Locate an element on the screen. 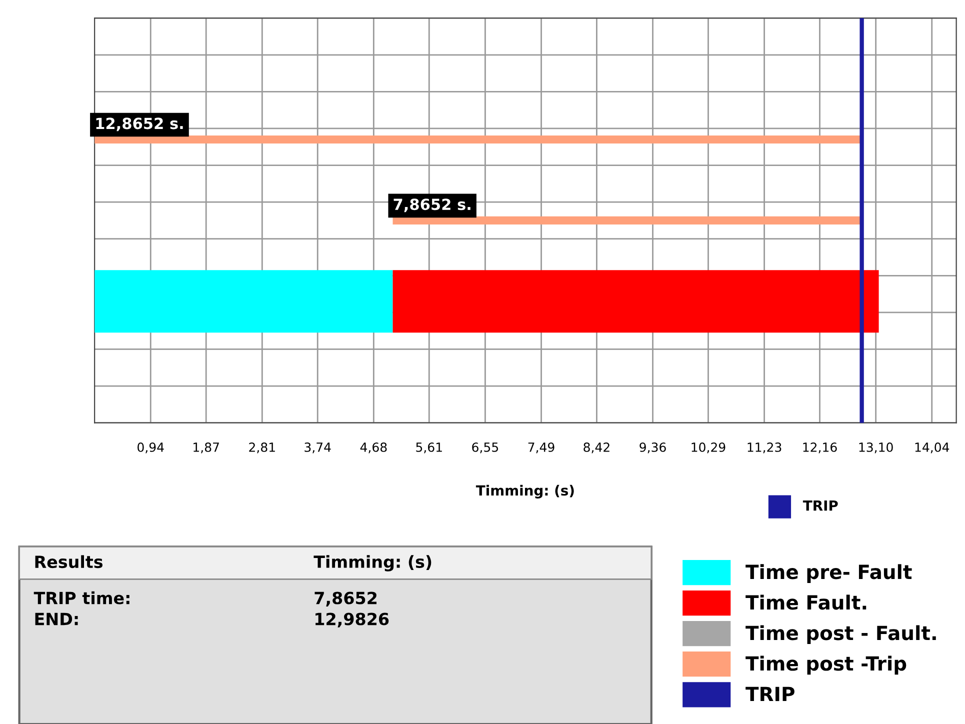 The image size is (965, 724). x-tick-label: 1,87 is located at coordinates (206, 448).